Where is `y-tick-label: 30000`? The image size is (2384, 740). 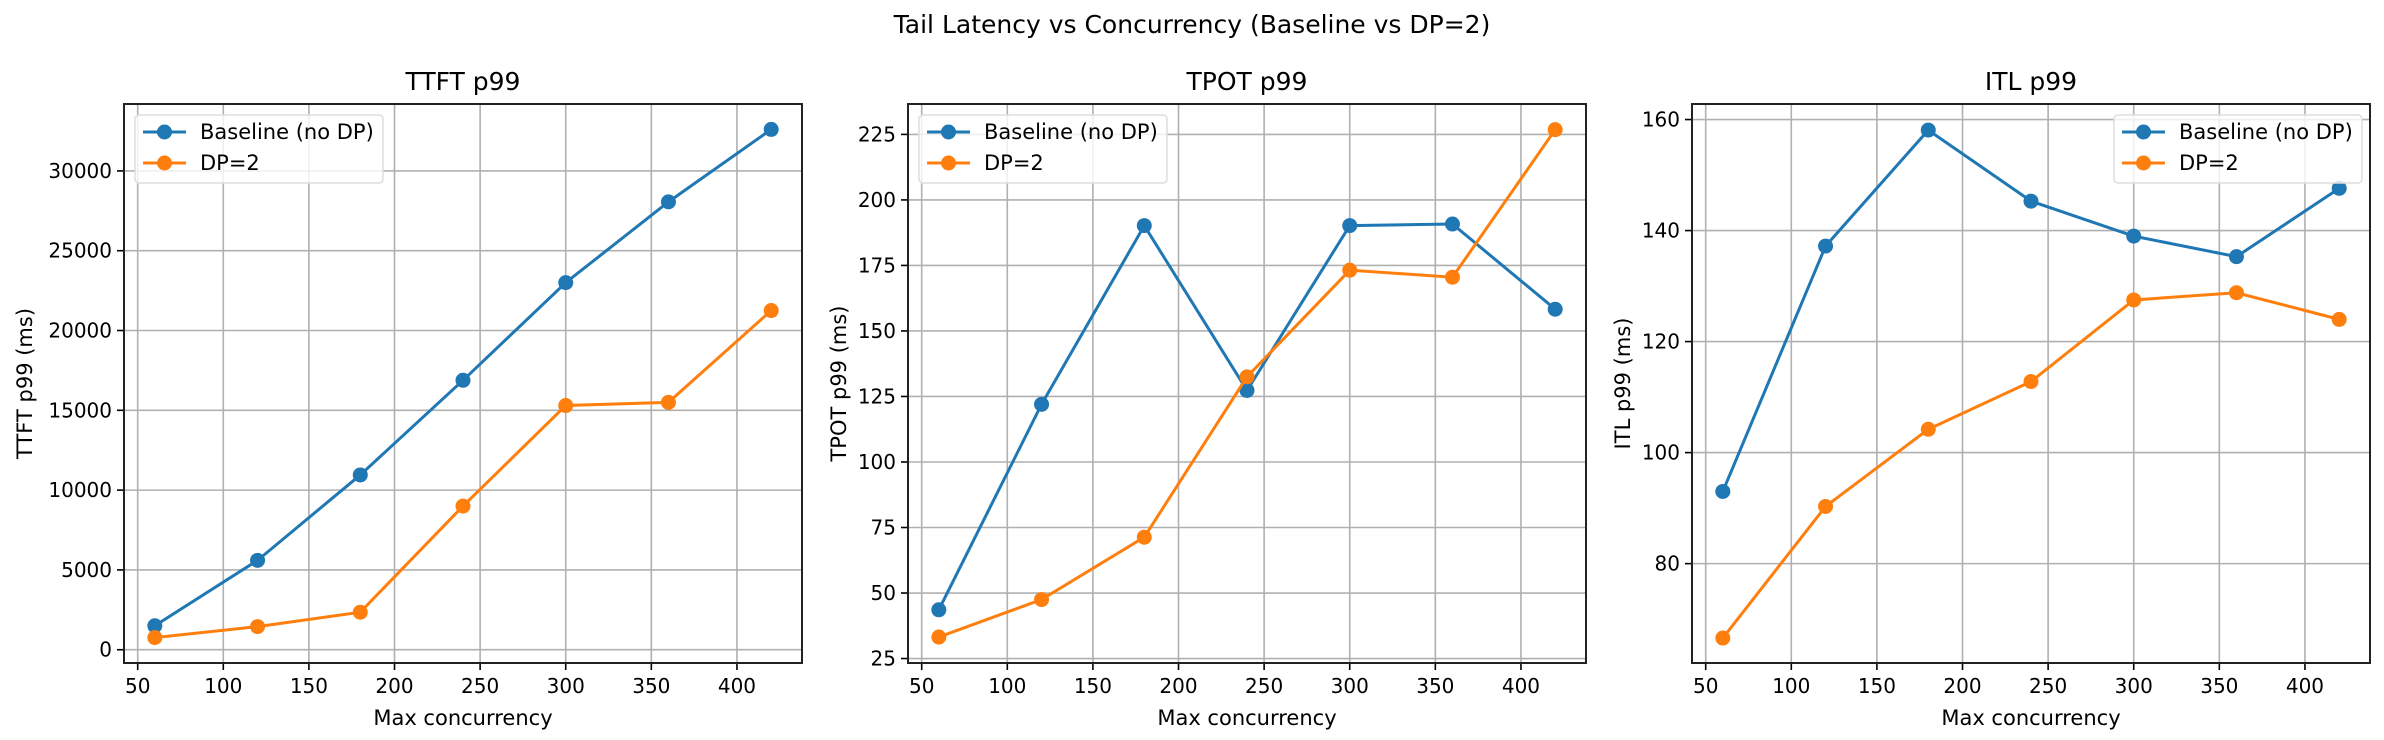
y-tick-label: 30000 is located at coordinates (80, 171).